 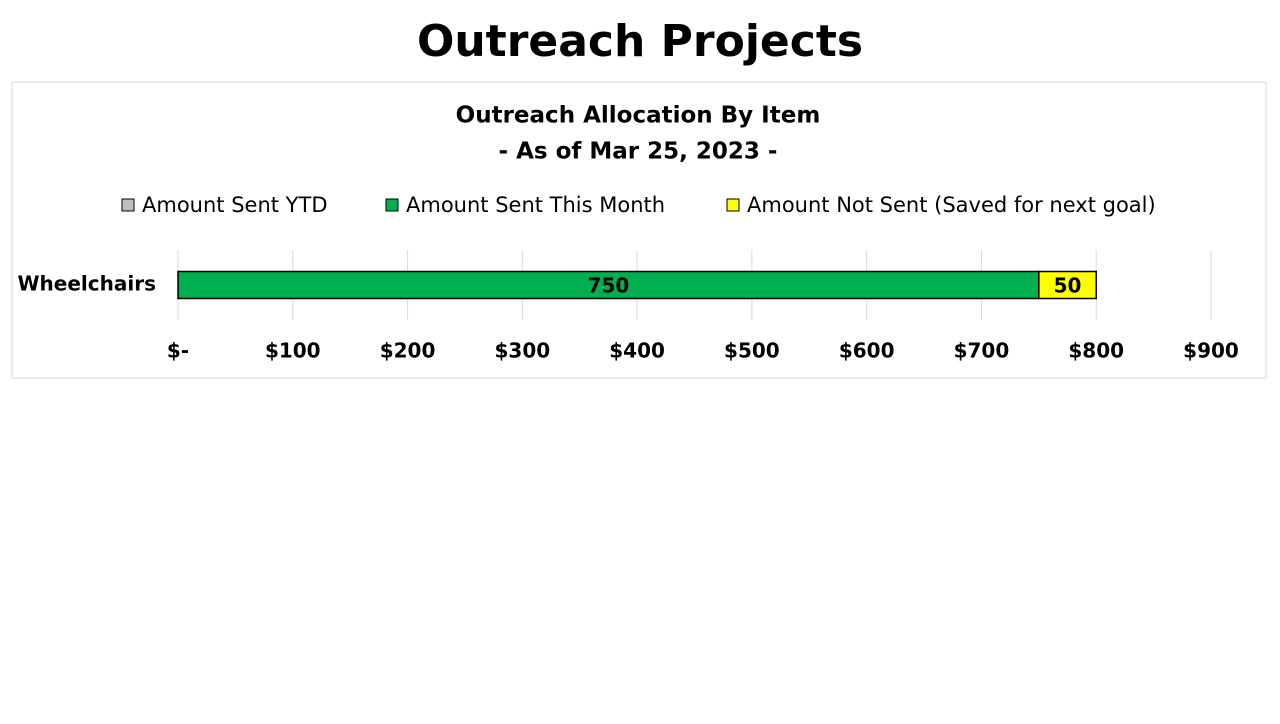 What do you see at coordinates (87, 284) in the screenshot?
I see `y-tick-label: Wheelchairs` at bounding box center [87, 284].